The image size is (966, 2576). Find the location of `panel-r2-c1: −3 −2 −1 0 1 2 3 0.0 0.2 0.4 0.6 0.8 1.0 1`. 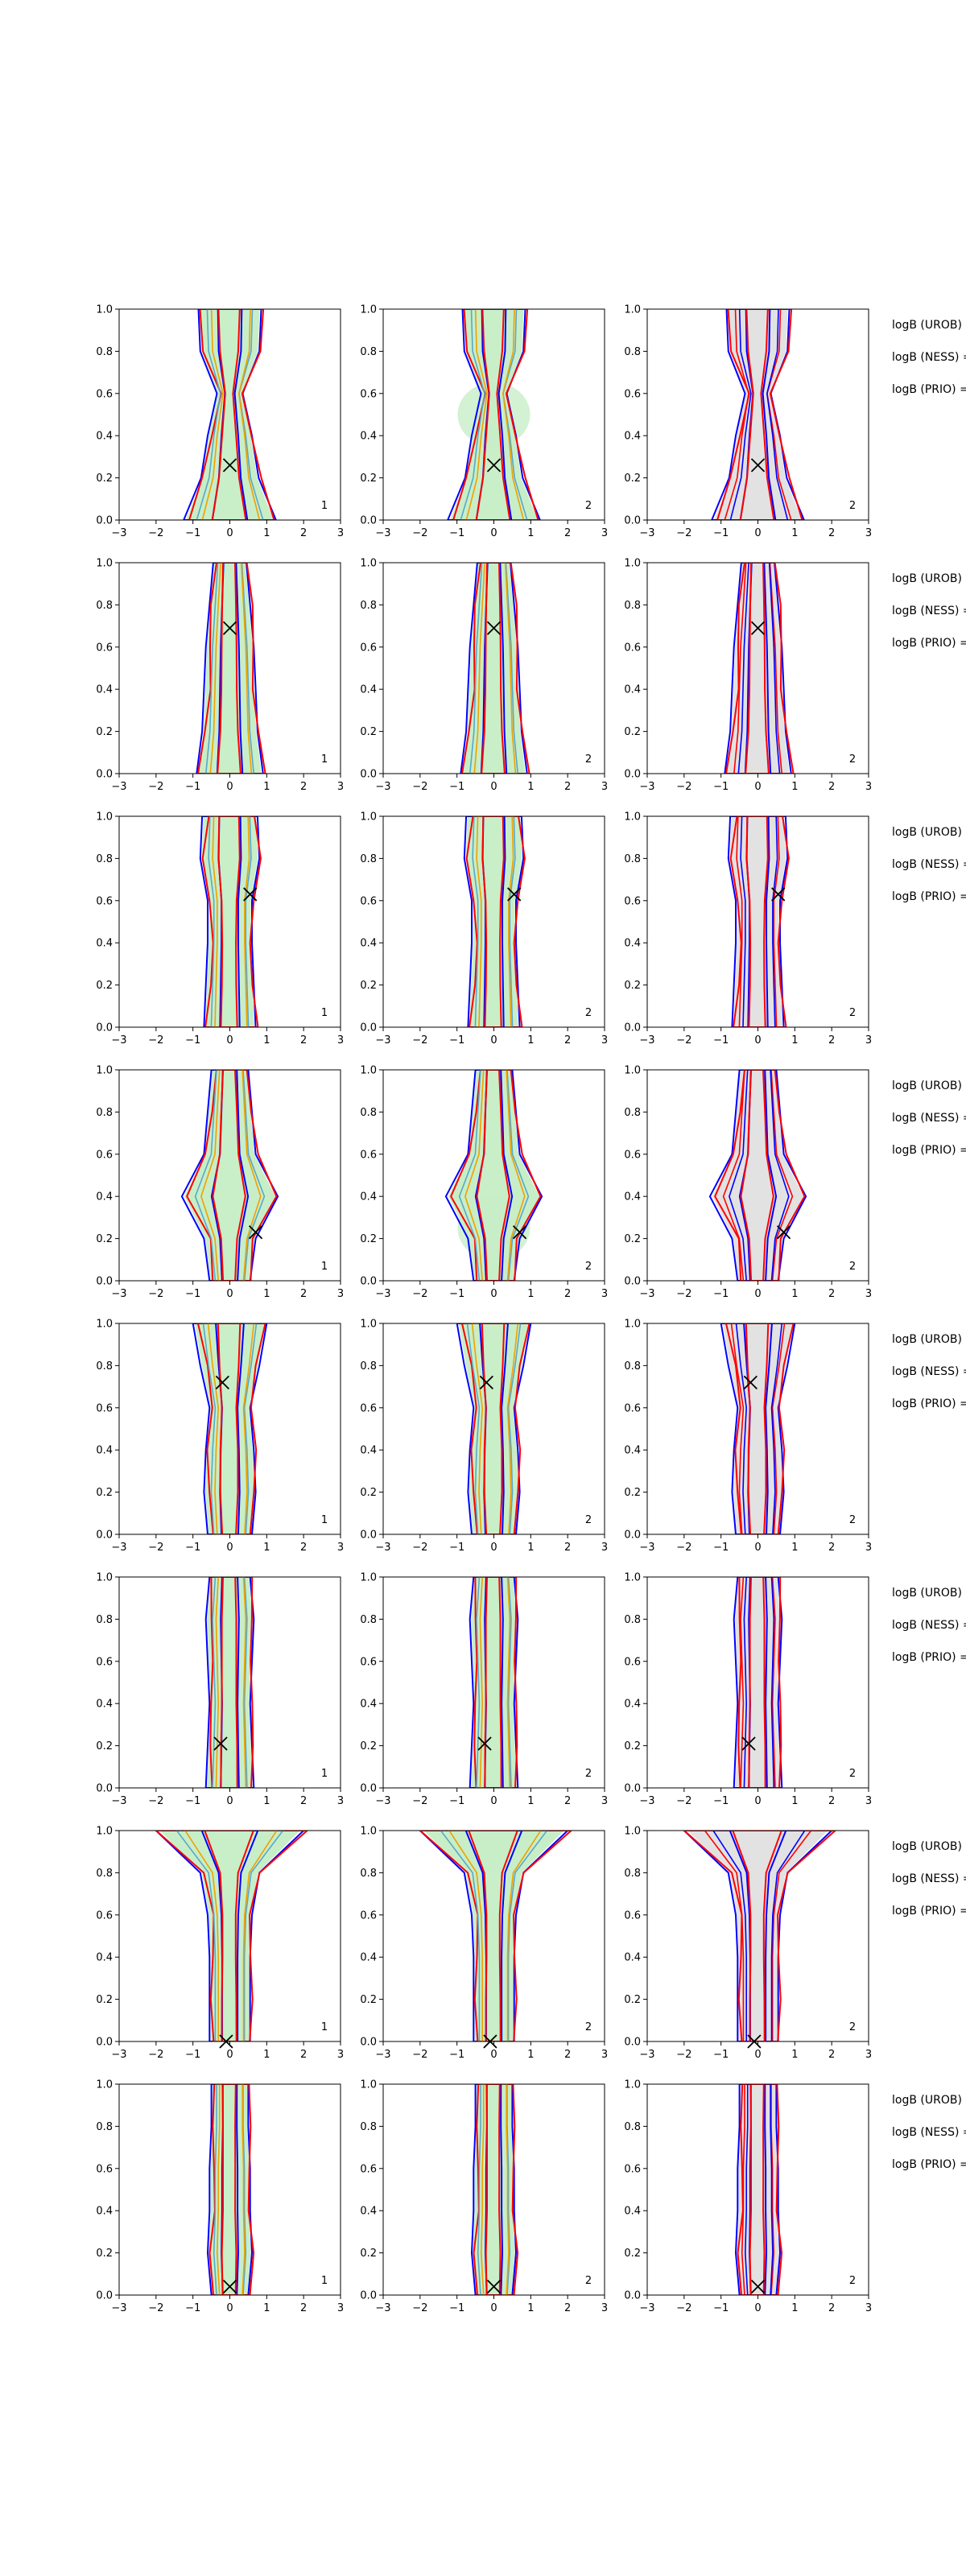

panel-r2-c1: −3 −2 −1 0 1 2 3 0.0 0.2 0.4 0.6 0.8 1.0 1 is located at coordinates (220, 676).